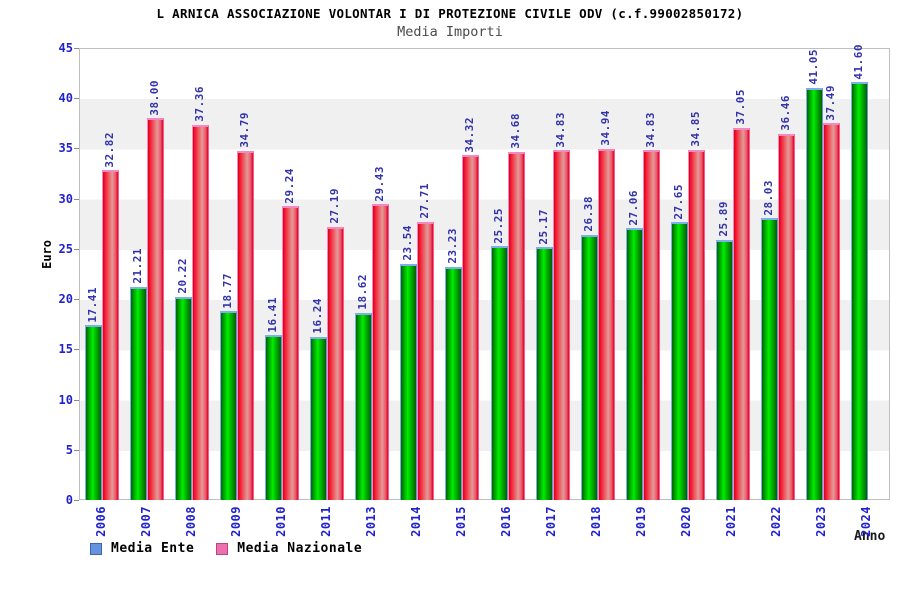 This screenshot has height=600, width=900. What do you see at coordinates (551, 521) in the screenshot?
I see `x-axis-year-label-2017: 2017` at bounding box center [551, 521].